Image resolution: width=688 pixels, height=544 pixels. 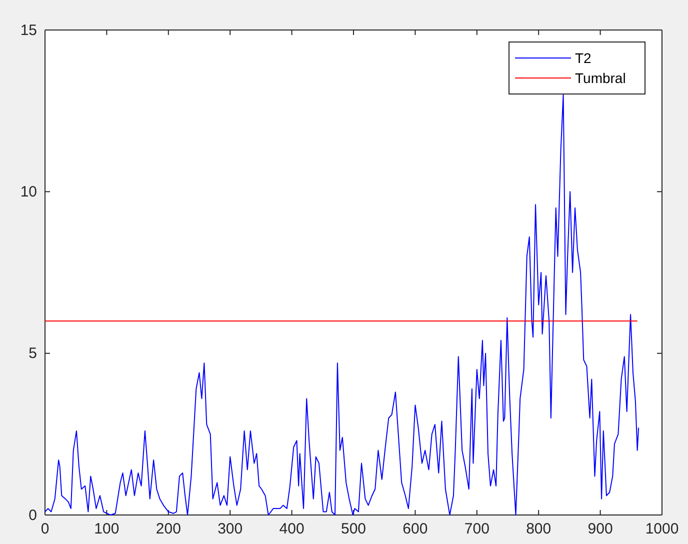 I want to click on legend-label: T2, so click(x=583, y=58).